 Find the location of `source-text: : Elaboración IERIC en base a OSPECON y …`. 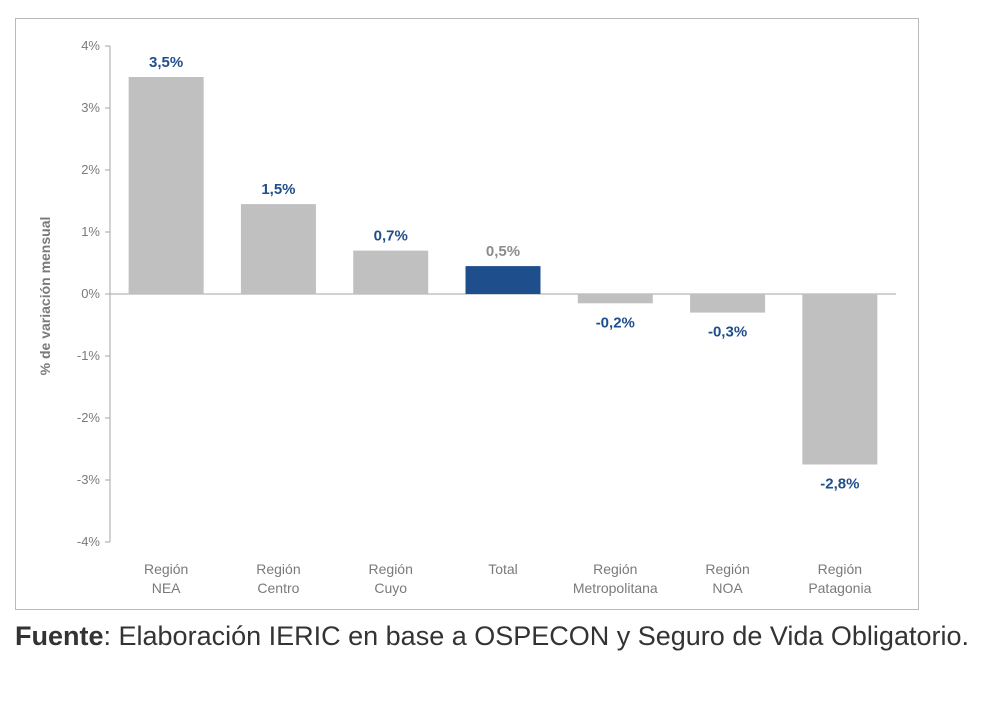

source-text: : Elaboración IERIC en base a OSPECON y … is located at coordinates (536, 636).